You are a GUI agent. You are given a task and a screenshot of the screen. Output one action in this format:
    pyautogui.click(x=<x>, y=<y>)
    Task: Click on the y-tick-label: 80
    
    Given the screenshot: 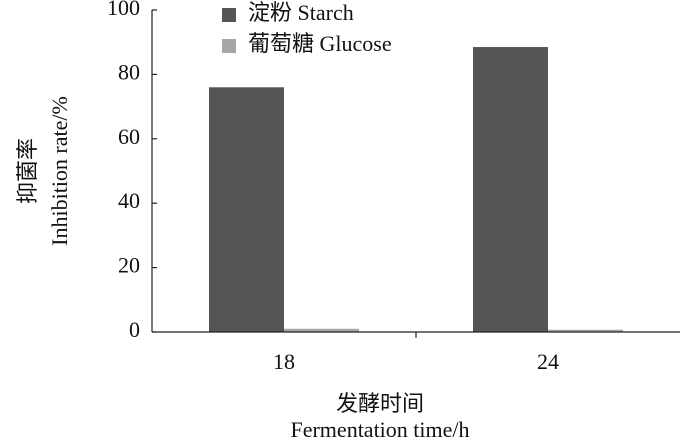 What is the action you would take?
    pyautogui.click(x=129, y=71)
    